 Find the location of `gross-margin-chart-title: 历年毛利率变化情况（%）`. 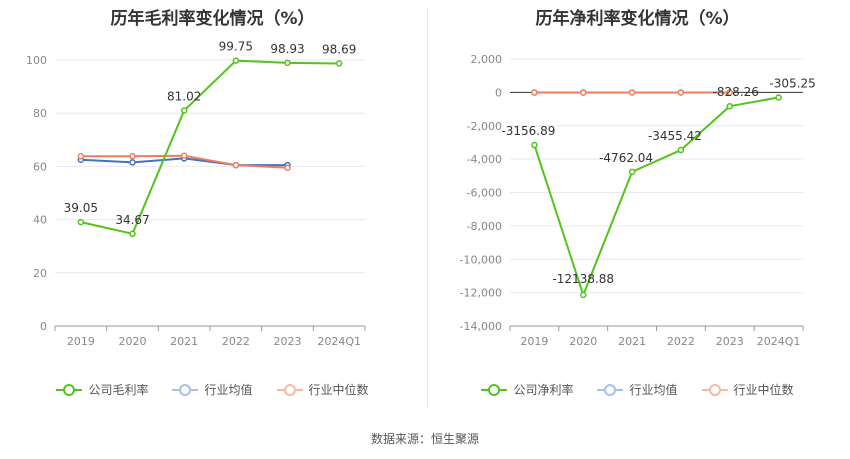

gross-margin-chart-title: 历年毛利率变化情况（%） is located at coordinates (212, 19).